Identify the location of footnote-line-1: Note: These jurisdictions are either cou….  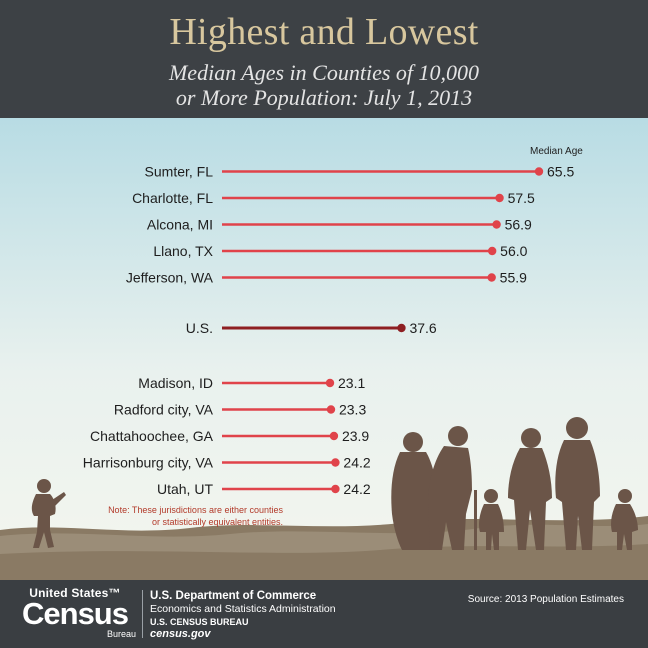
(195, 510).